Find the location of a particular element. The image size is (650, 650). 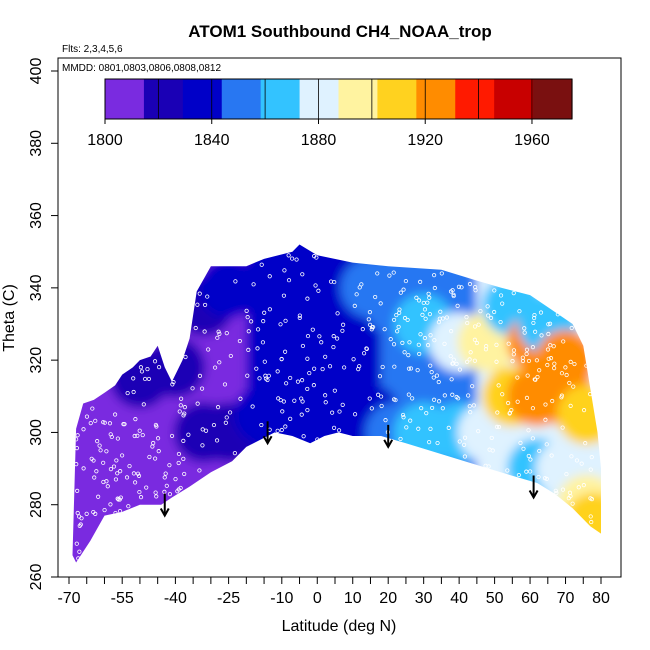

x-tick-label: -10 is located at coordinates (281, 598).